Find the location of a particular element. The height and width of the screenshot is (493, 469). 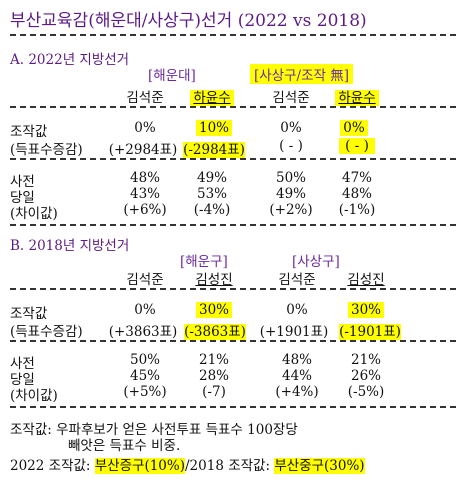

section-a-diff-1: (+6%) is located at coordinates (145, 210).